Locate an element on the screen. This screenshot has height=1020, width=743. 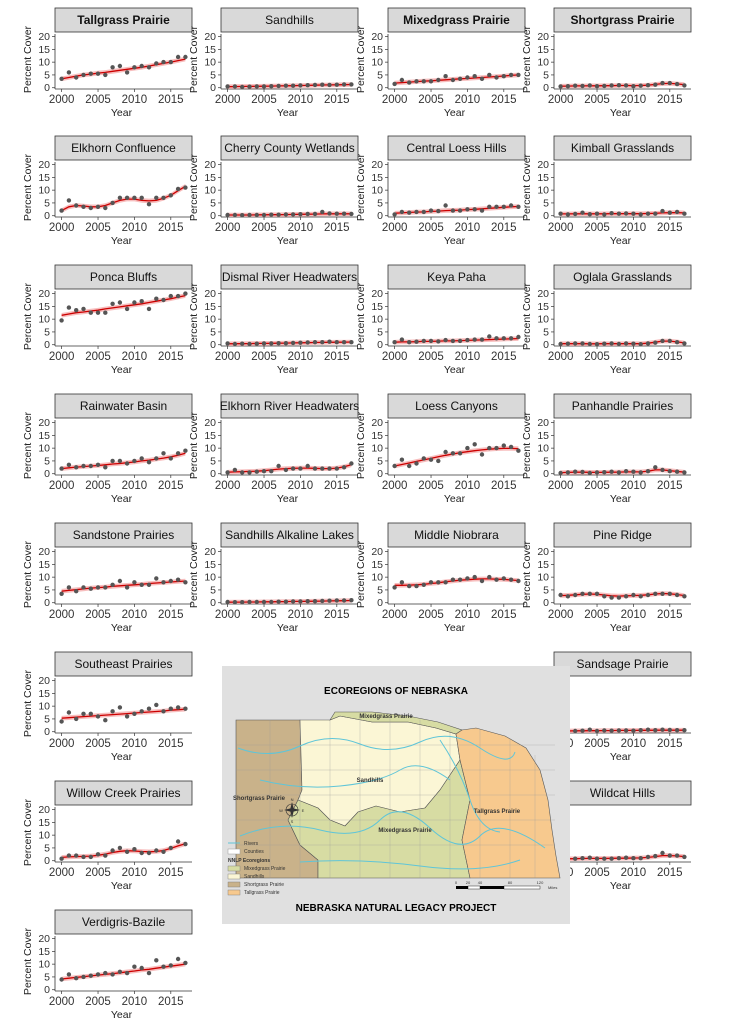
compass-rose-icon: N S E W is located at coordinates (292, 810).